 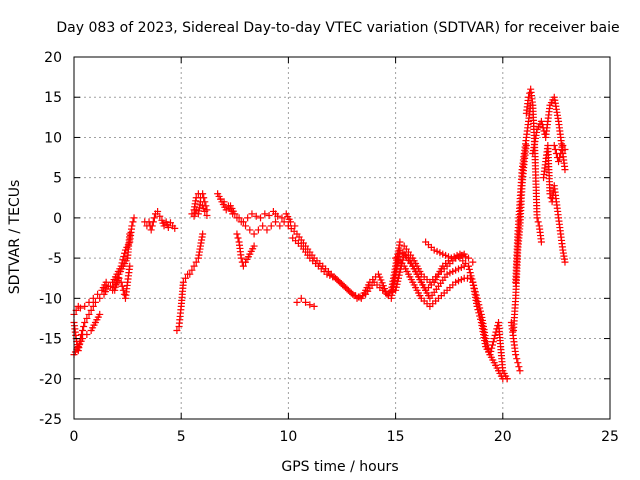 I want to click on y-tick-label: -20, so click(x=50, y=380).